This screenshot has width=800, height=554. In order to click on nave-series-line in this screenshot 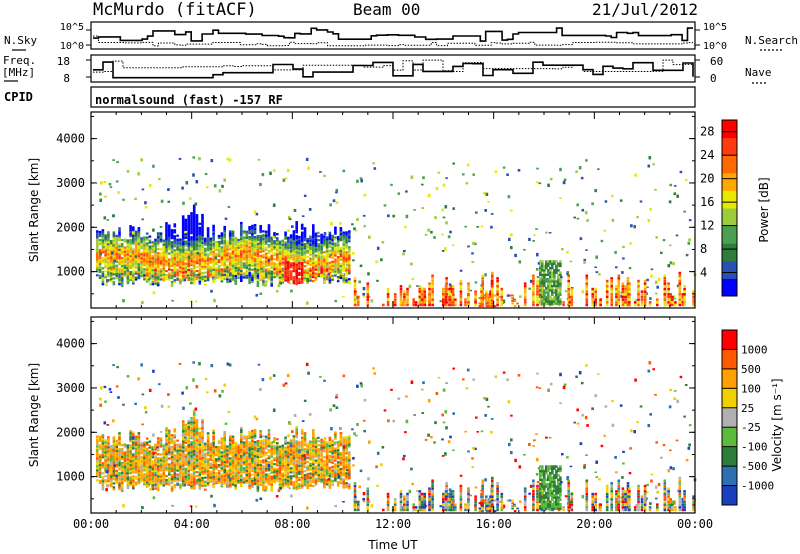, I will do `click(393, 66)`.